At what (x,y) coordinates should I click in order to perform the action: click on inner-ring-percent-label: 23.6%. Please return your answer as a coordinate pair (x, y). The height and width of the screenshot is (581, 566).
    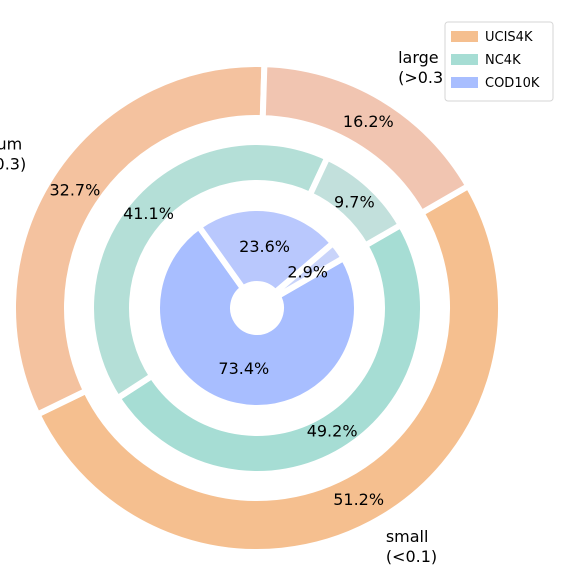
    Looking at the image, I should click on (264, 246).